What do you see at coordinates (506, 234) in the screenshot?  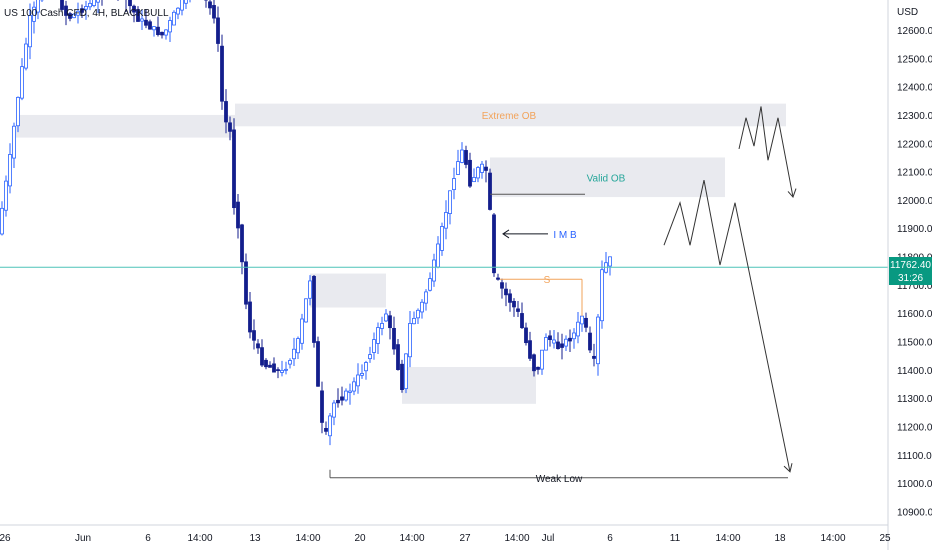 I see `imb-arrowhead` at bounding box center [506, 234].